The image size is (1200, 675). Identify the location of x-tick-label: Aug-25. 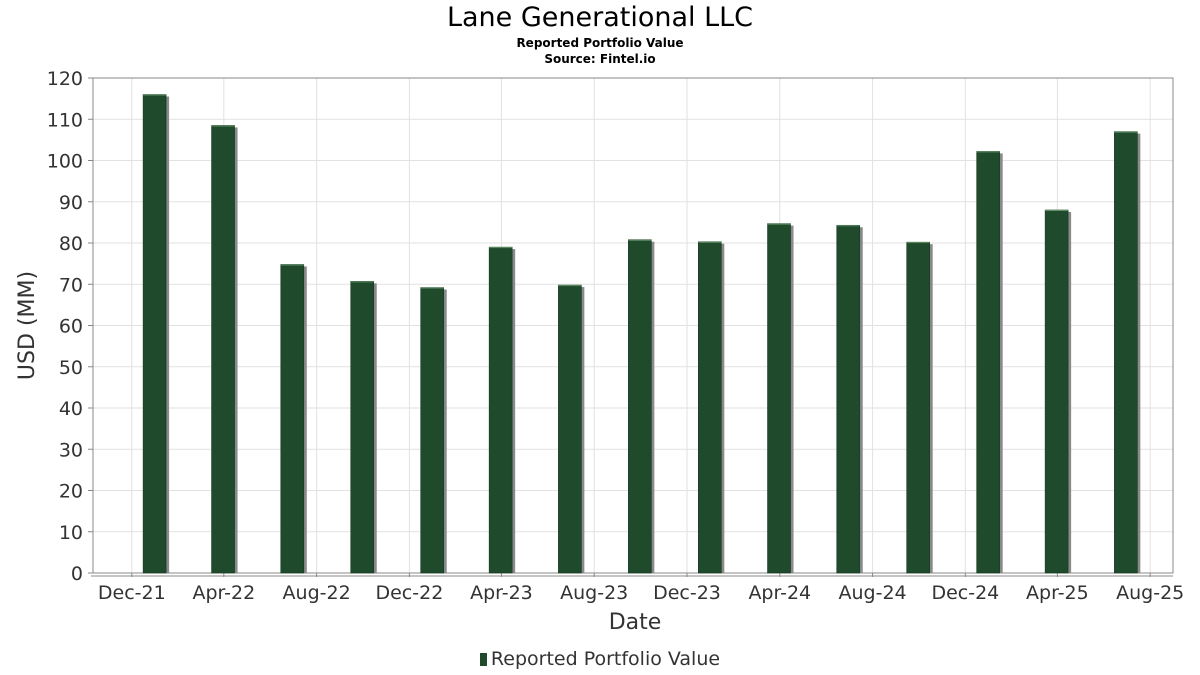
(1150, 593).